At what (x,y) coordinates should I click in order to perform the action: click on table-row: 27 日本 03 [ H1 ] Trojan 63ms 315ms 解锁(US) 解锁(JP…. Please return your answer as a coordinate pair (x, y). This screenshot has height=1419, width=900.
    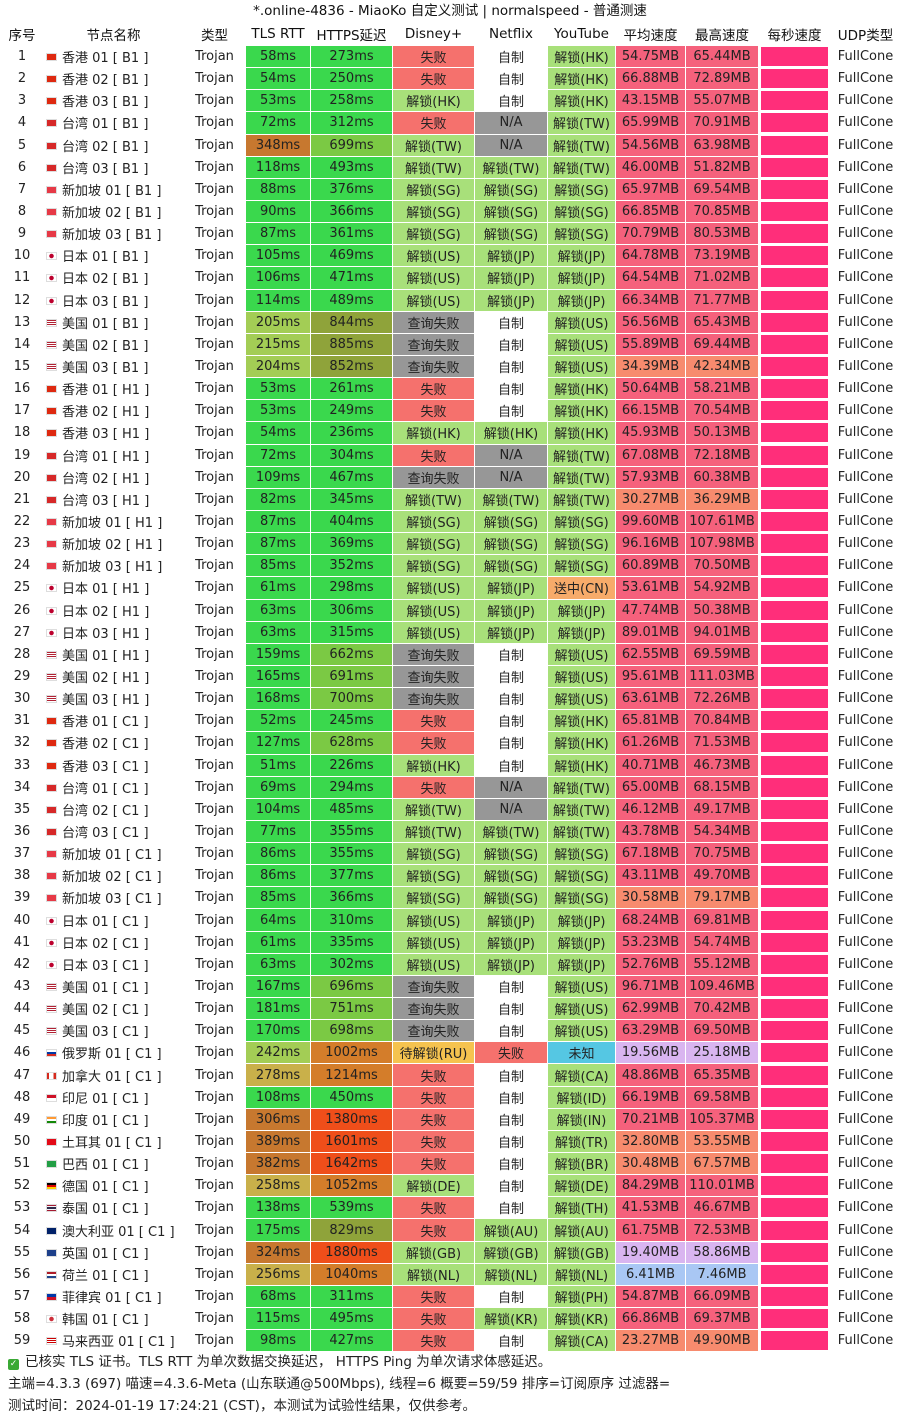
    Looking at the image, I should click on (450, 632).